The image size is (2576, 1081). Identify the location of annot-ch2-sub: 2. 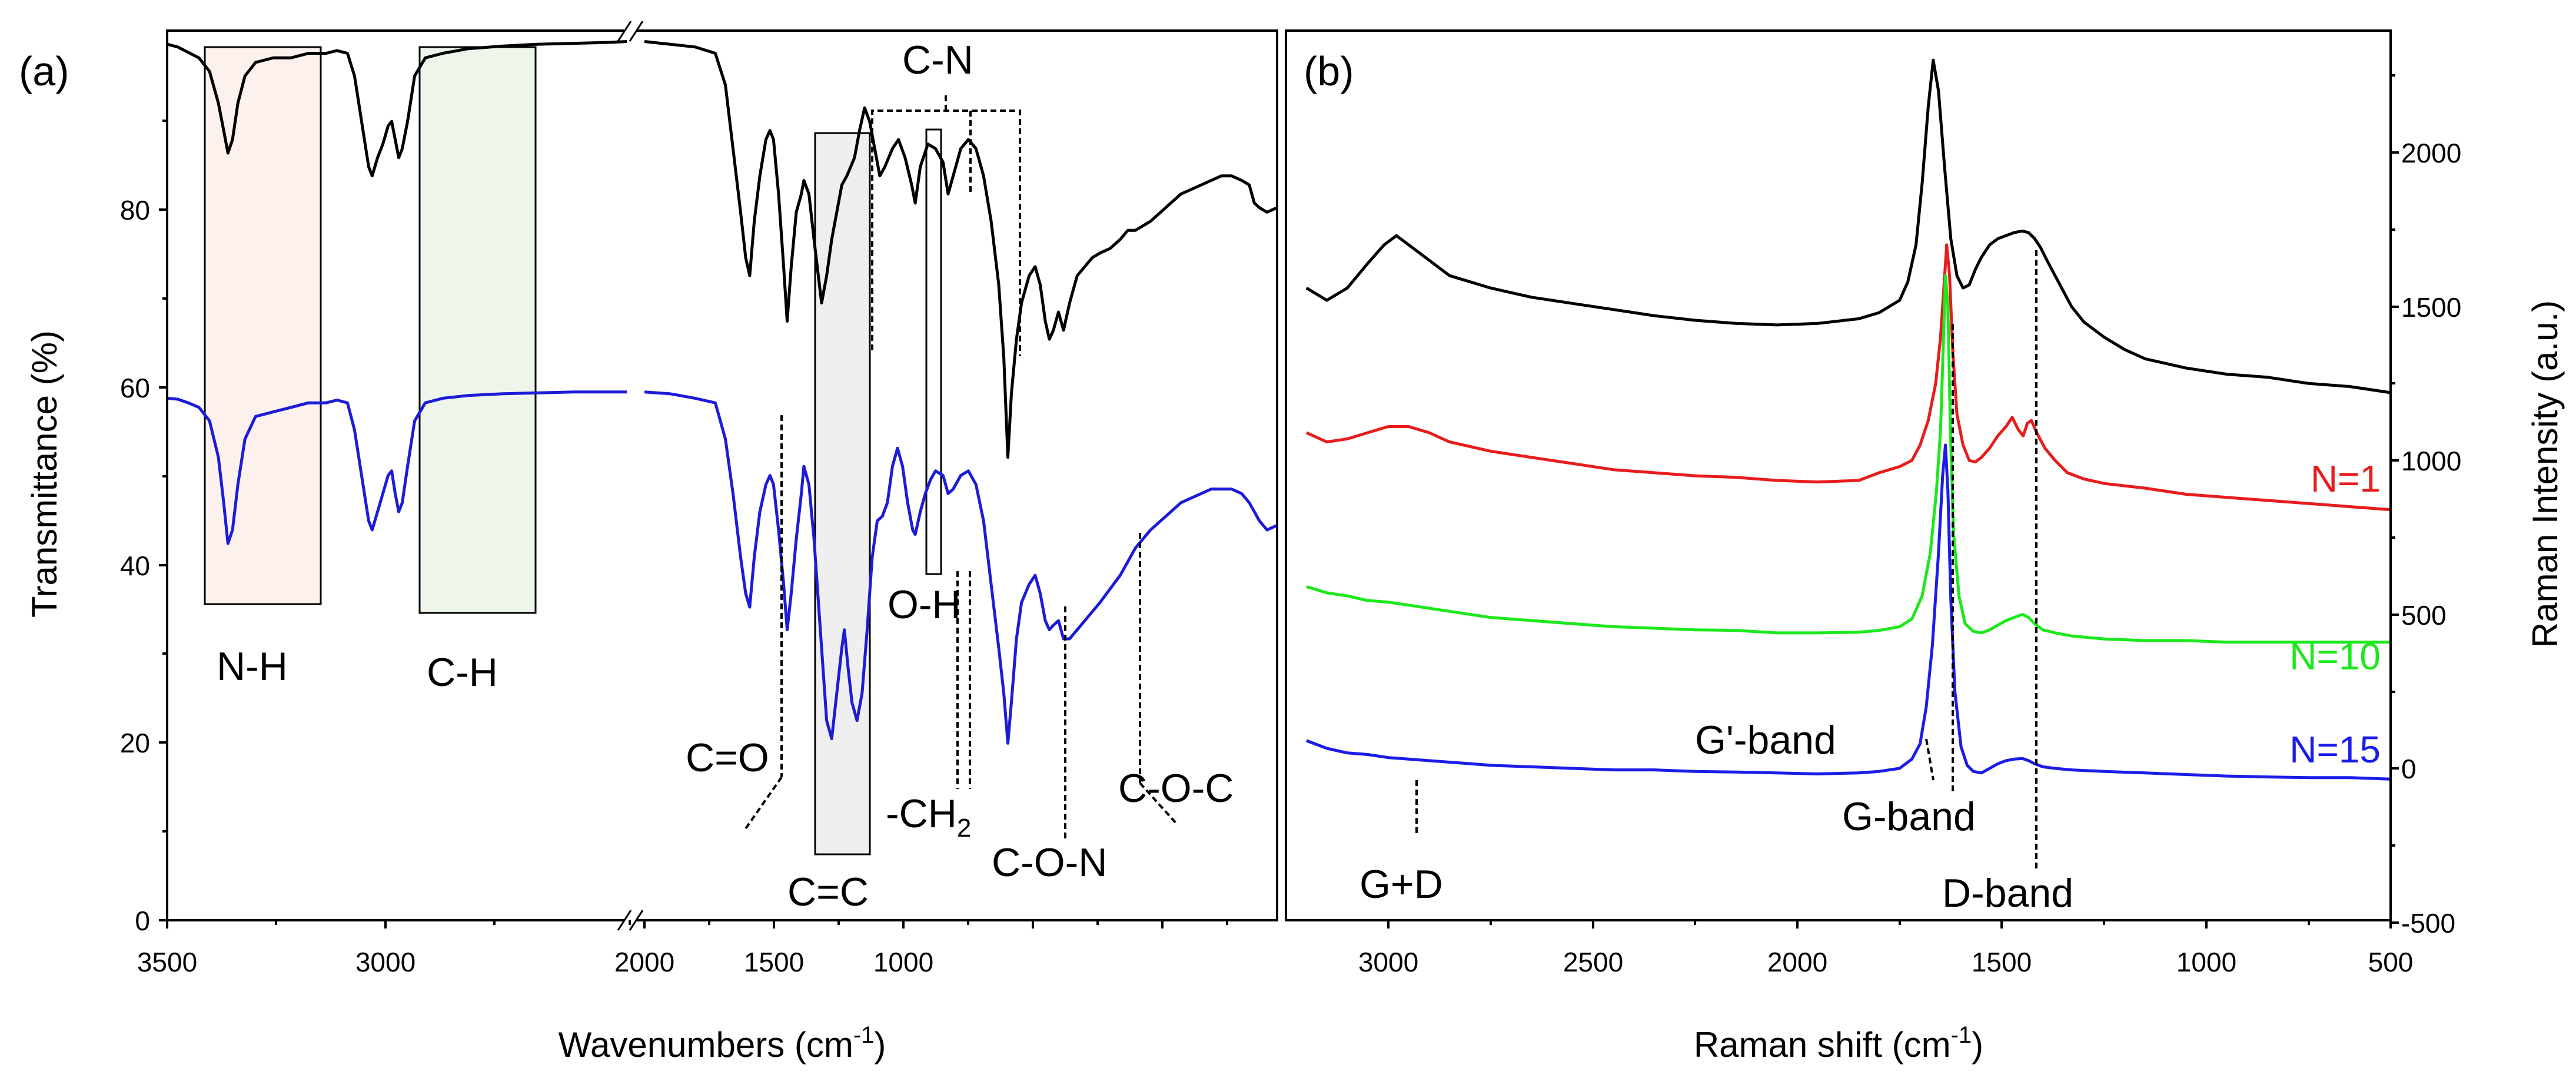
(964, 828).